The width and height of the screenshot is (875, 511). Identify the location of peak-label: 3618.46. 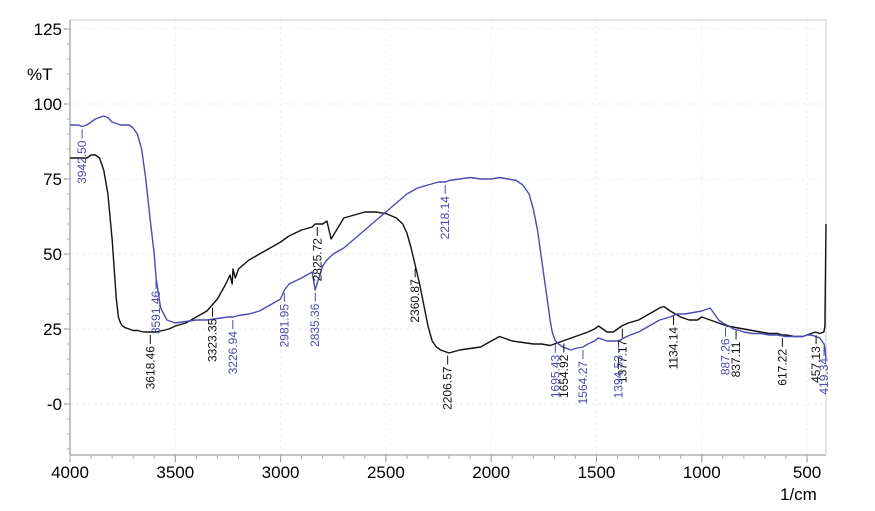
(150, 368).